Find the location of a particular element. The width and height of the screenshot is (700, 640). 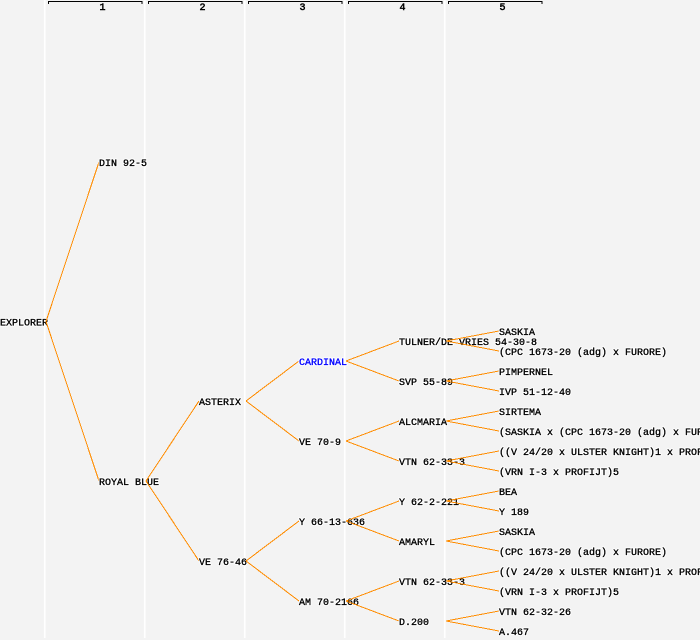

svg-text: SIRTEMA is located at coordinates (520, 413).